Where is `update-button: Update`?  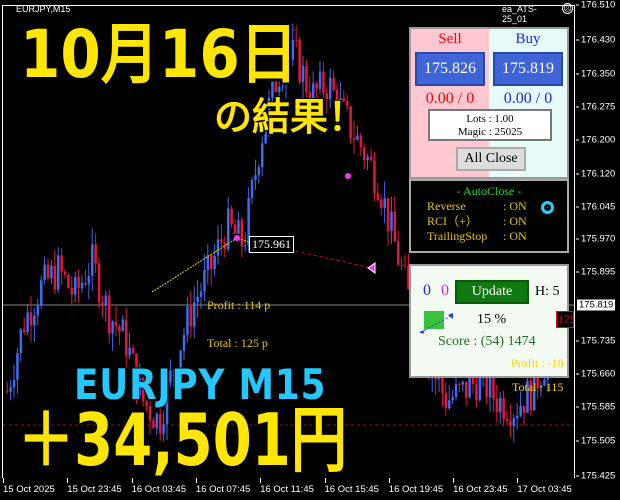
update-button: Update is located at coordinates (492, 292).